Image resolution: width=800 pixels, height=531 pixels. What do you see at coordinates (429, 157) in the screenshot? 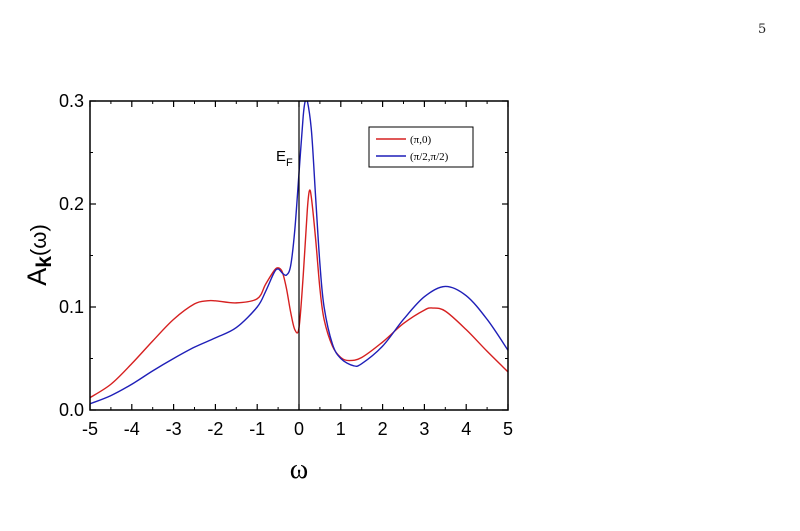
I see `legend-label-pi2-pi2: (π/2,π/2)` at bounding box center [429, 157].